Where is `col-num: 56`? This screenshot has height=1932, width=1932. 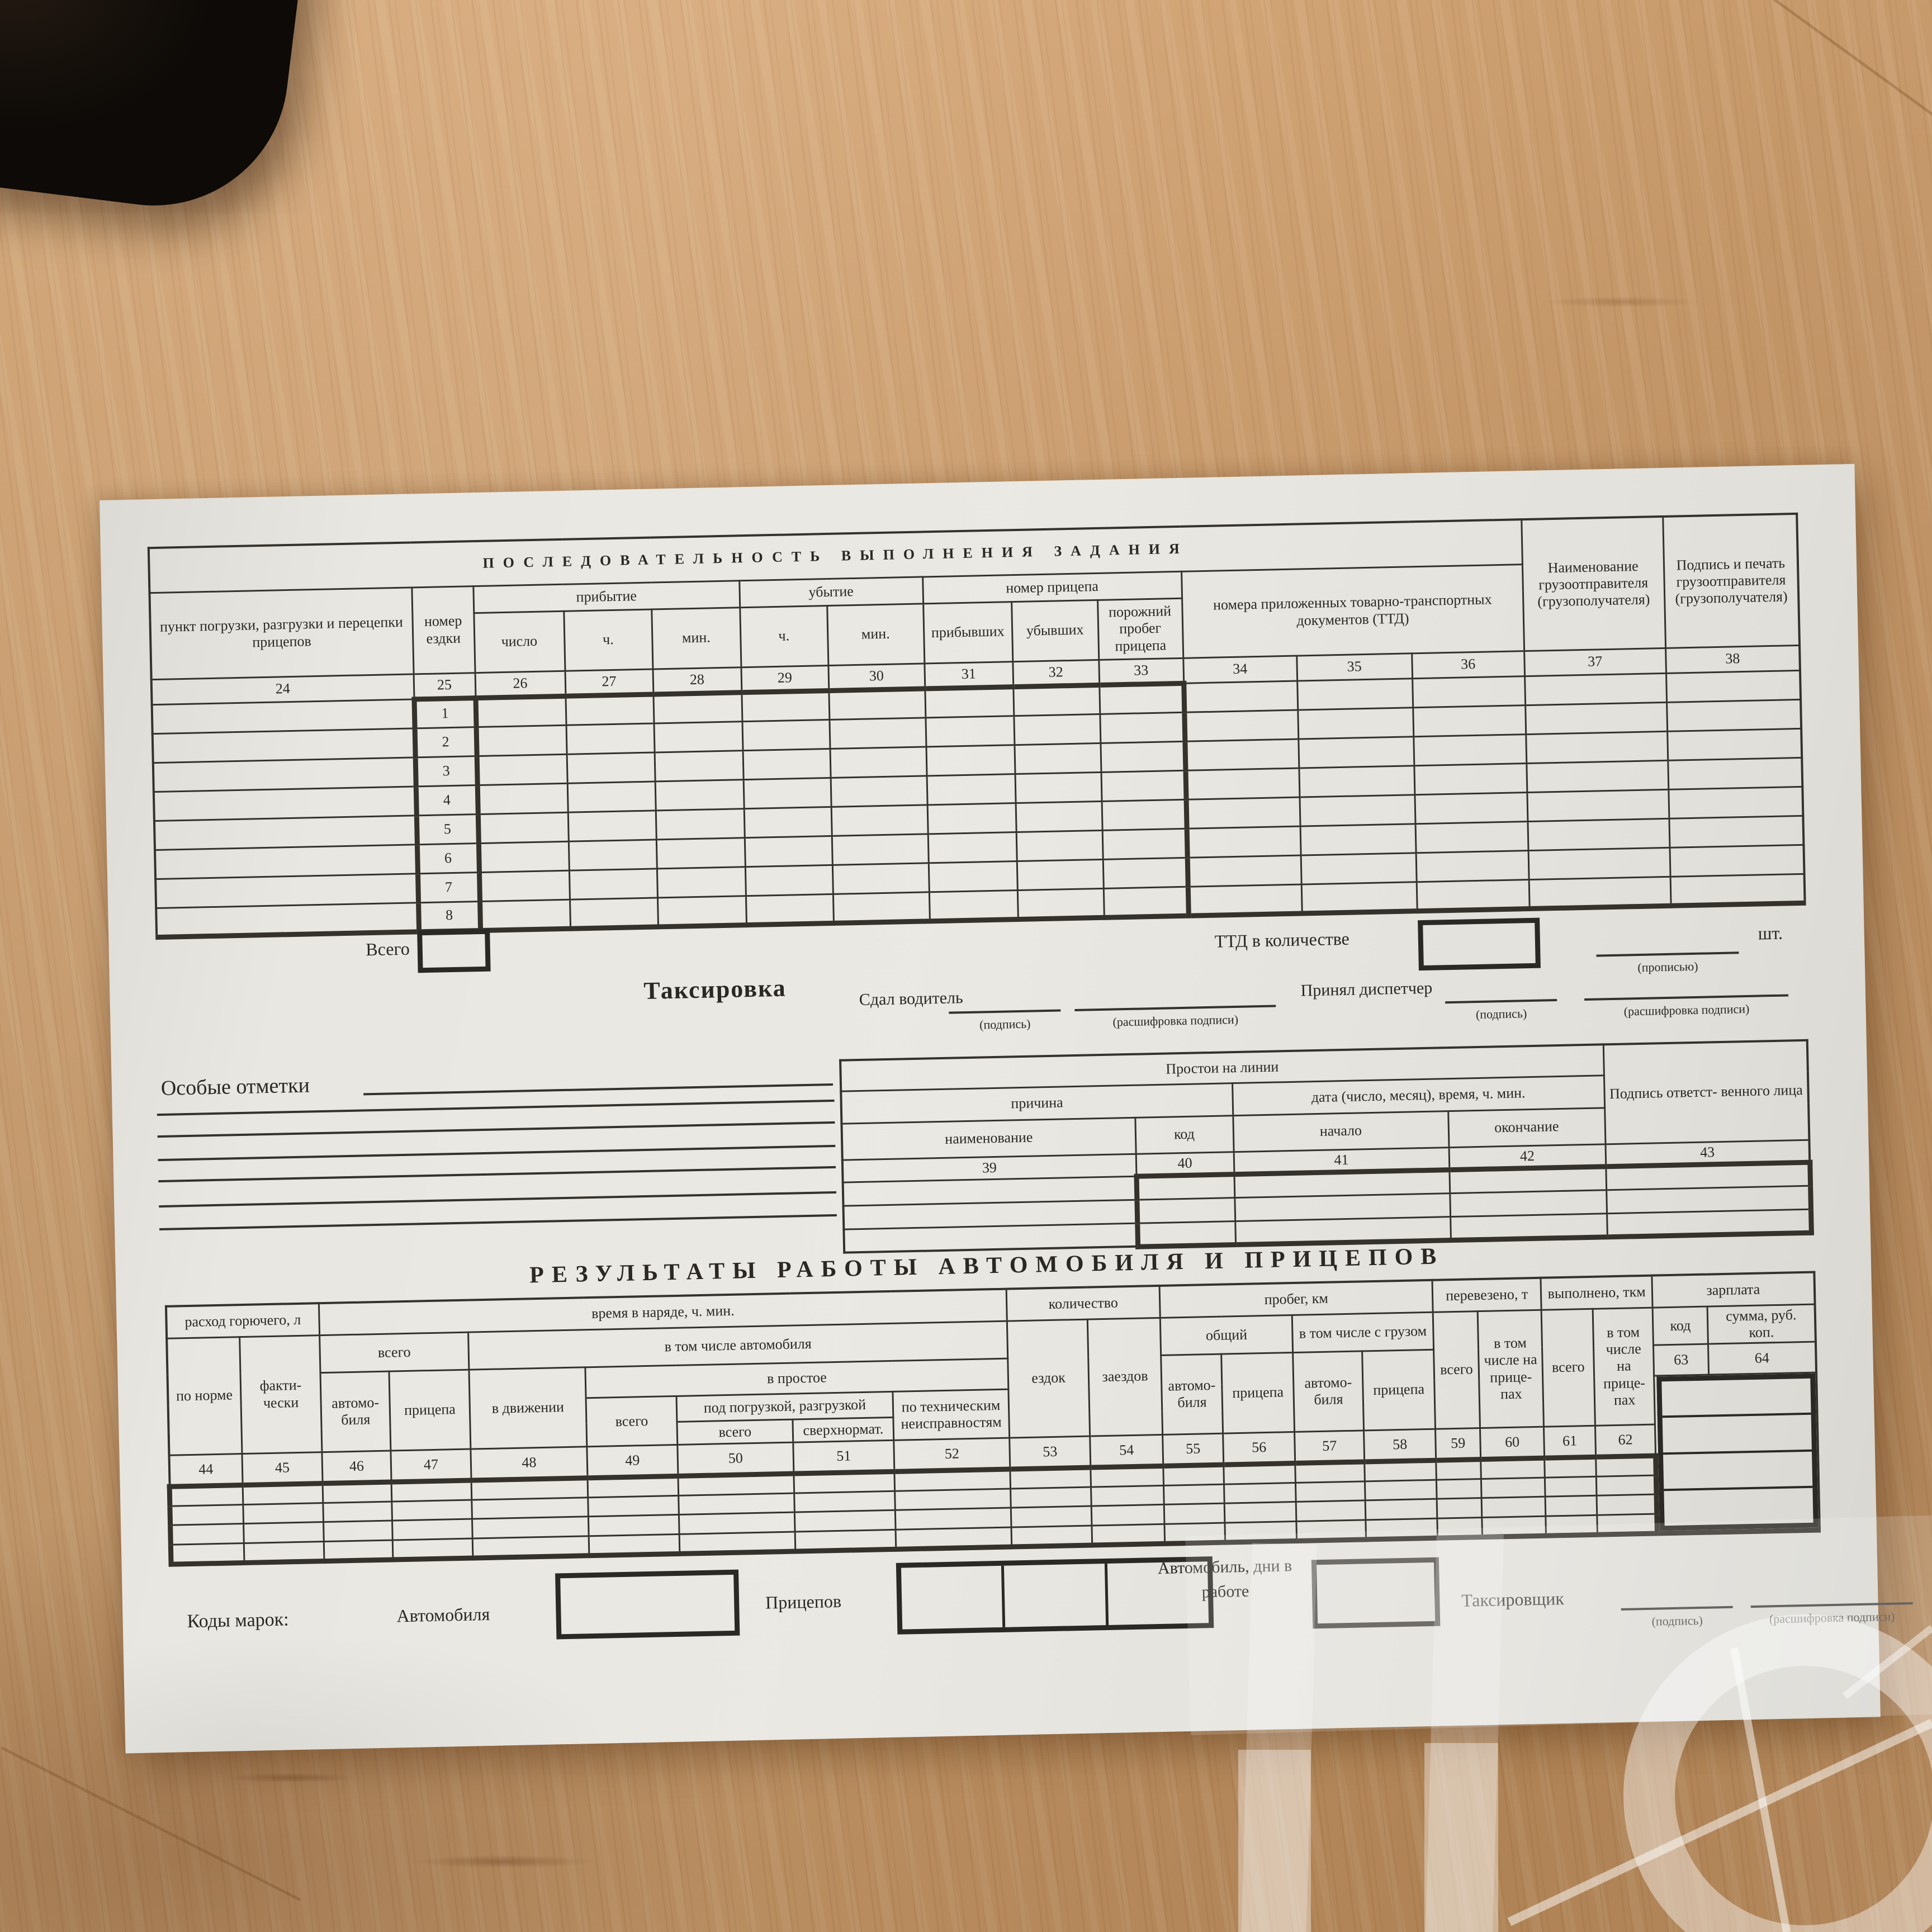
col-num: 56 is located at coordinates (1259, 1448).